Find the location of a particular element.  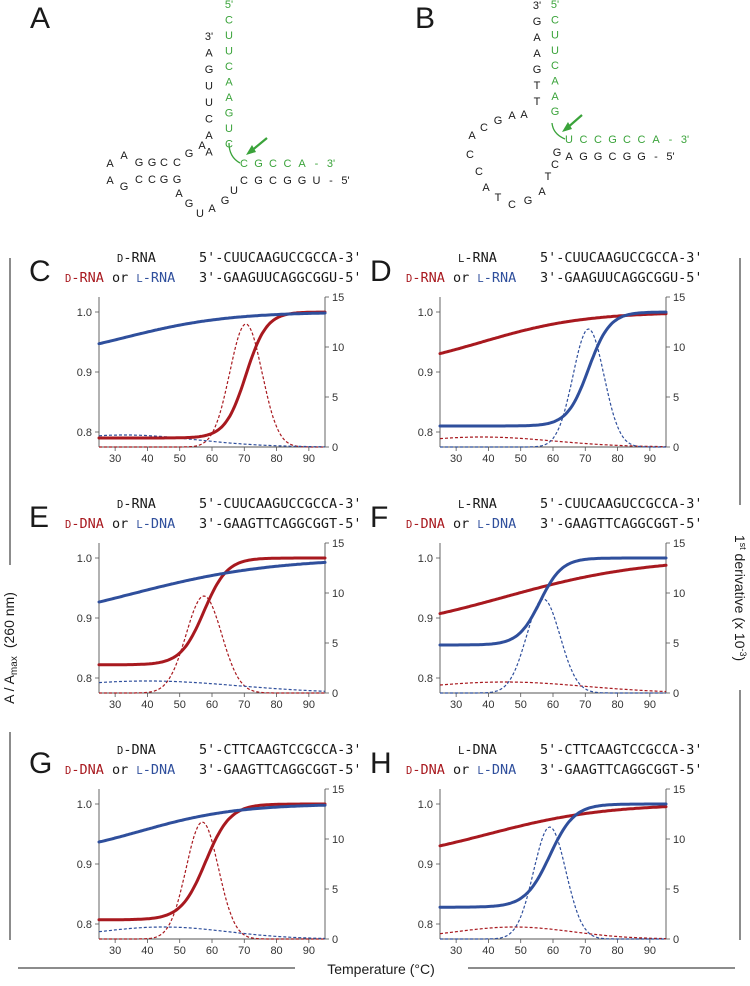

nt-a-loop-top: G is located at coordinates (189, 154).